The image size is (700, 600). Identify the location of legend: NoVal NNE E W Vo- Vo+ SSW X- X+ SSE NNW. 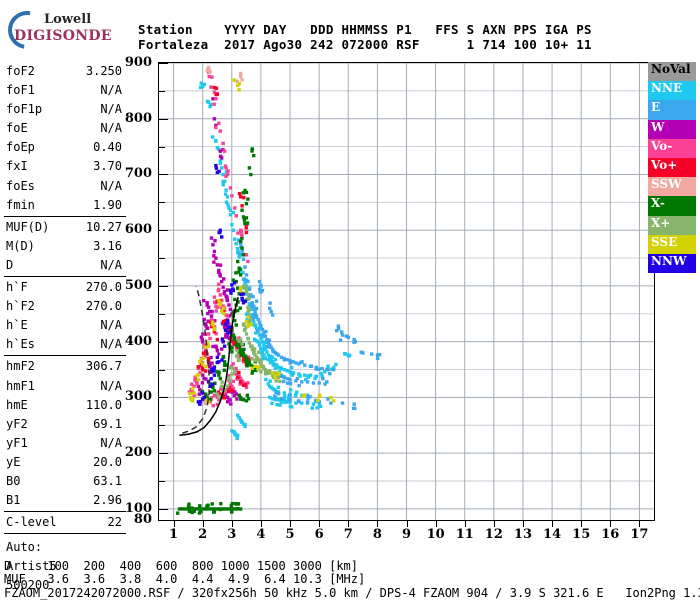
(672, 168).